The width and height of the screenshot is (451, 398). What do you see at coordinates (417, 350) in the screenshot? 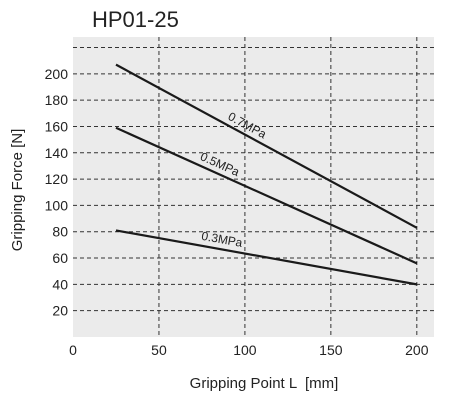
I see `x-tick-label-200: 200` at bounding box center [417, 350].